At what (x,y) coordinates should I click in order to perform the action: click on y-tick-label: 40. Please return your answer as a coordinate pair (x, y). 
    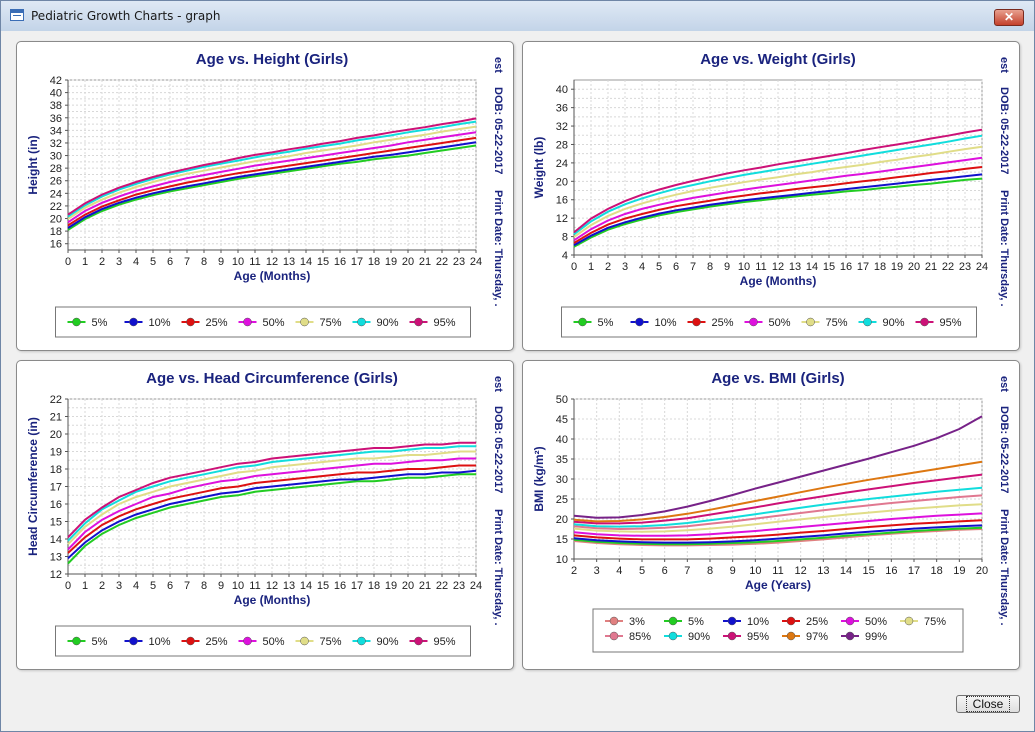
    Looking at the image, I should click on (562, 440).